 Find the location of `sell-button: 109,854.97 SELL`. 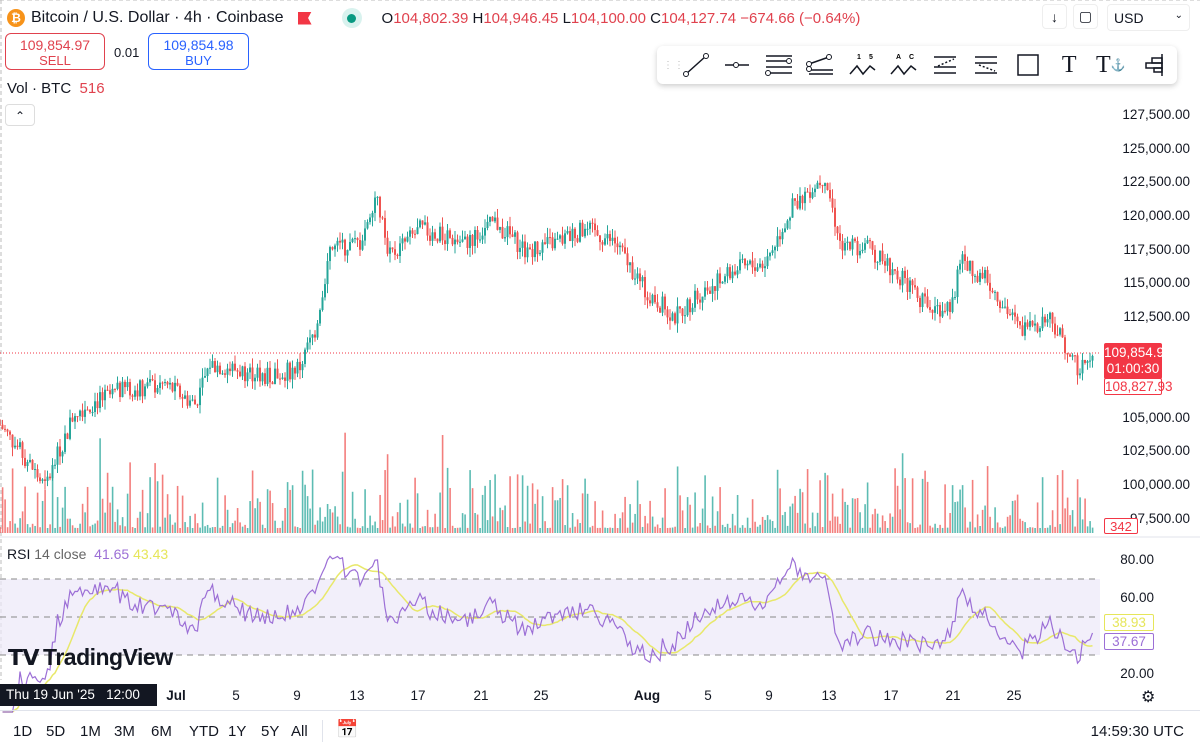

sell-button: 109,854.97 SELL is located at coordinates (55, 51).